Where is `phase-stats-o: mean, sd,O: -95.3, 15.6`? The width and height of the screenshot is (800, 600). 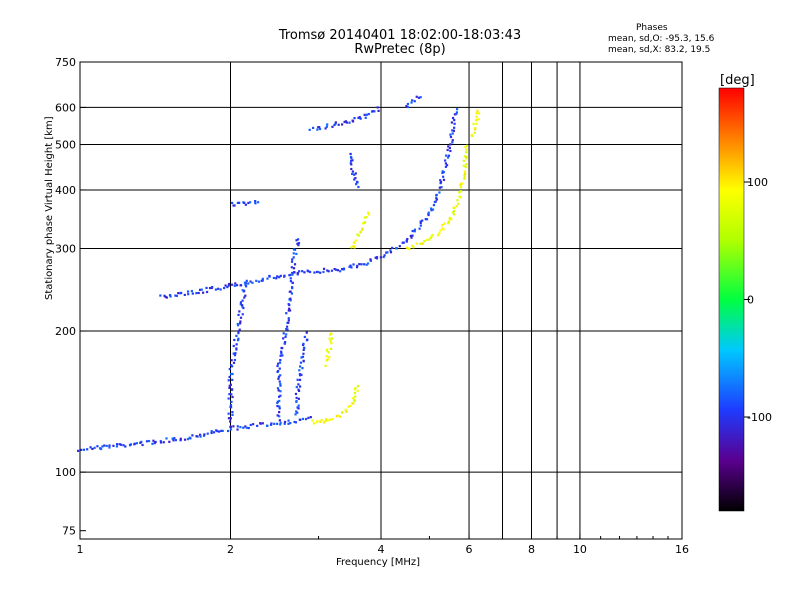 phase-stats-o: mean, sd,O: -95.3, 15.6 is located at coordinates (661, 39).